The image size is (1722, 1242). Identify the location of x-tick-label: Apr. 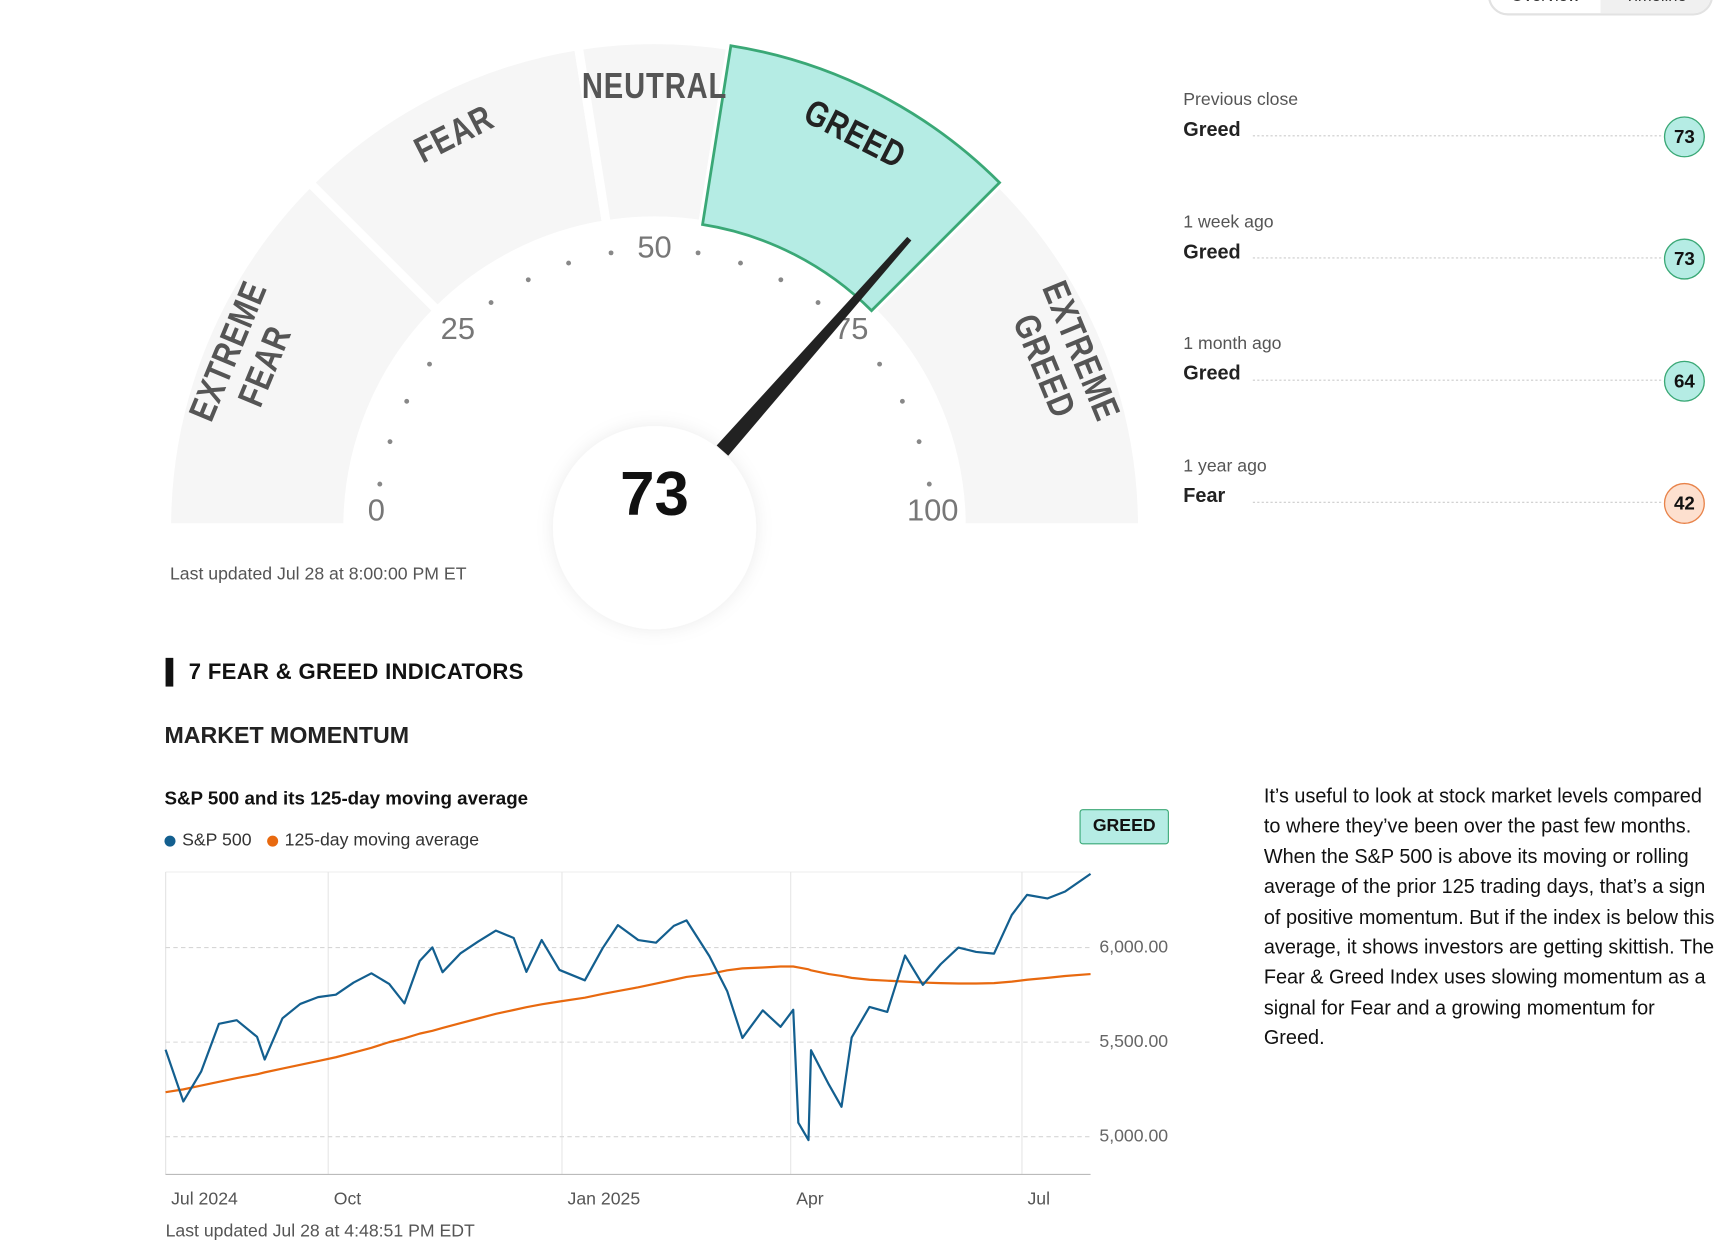
(810, 1199).